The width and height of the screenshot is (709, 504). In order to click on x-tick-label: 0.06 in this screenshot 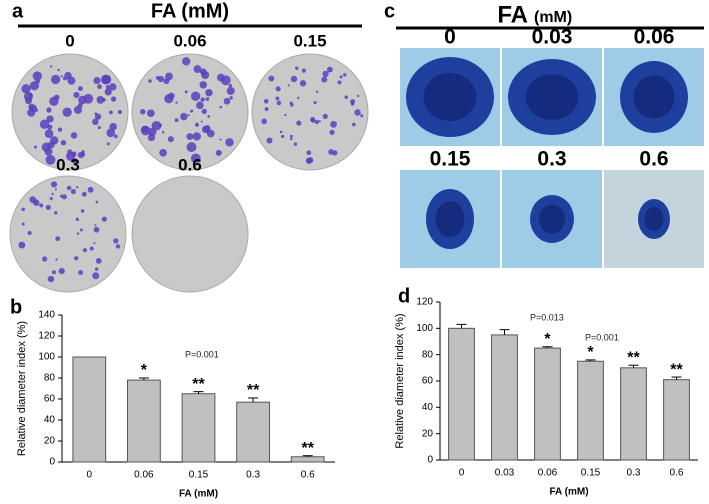, I will do `click(144, 475)`.